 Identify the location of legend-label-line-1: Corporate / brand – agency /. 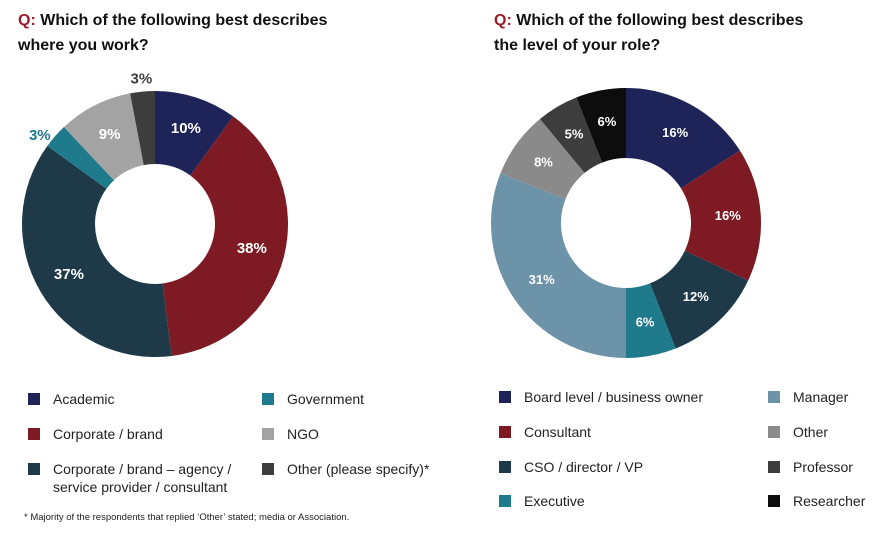
(142, 469).